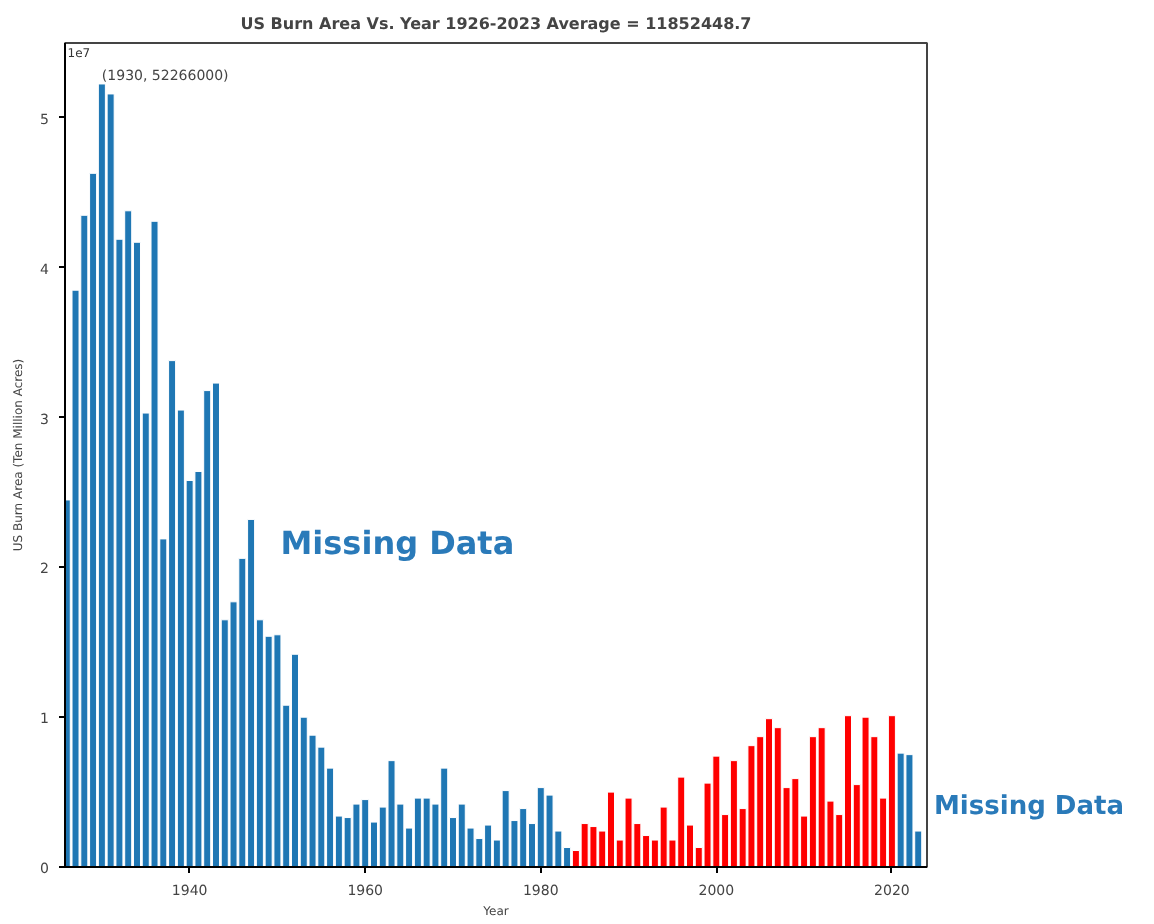 The width and height of the screenshot is (1154, 924). I want to click on chart-title: US Burn Area Vs. Year 1926-2023 Average = 11852448.7, so click(496, 24).